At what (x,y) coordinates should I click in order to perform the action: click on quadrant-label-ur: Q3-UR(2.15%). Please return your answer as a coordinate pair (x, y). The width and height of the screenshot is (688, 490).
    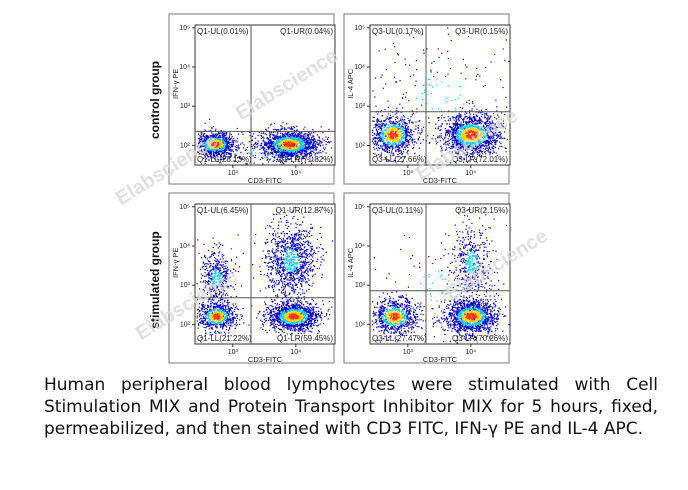
    Looking at the image, I should click on (481, 210).